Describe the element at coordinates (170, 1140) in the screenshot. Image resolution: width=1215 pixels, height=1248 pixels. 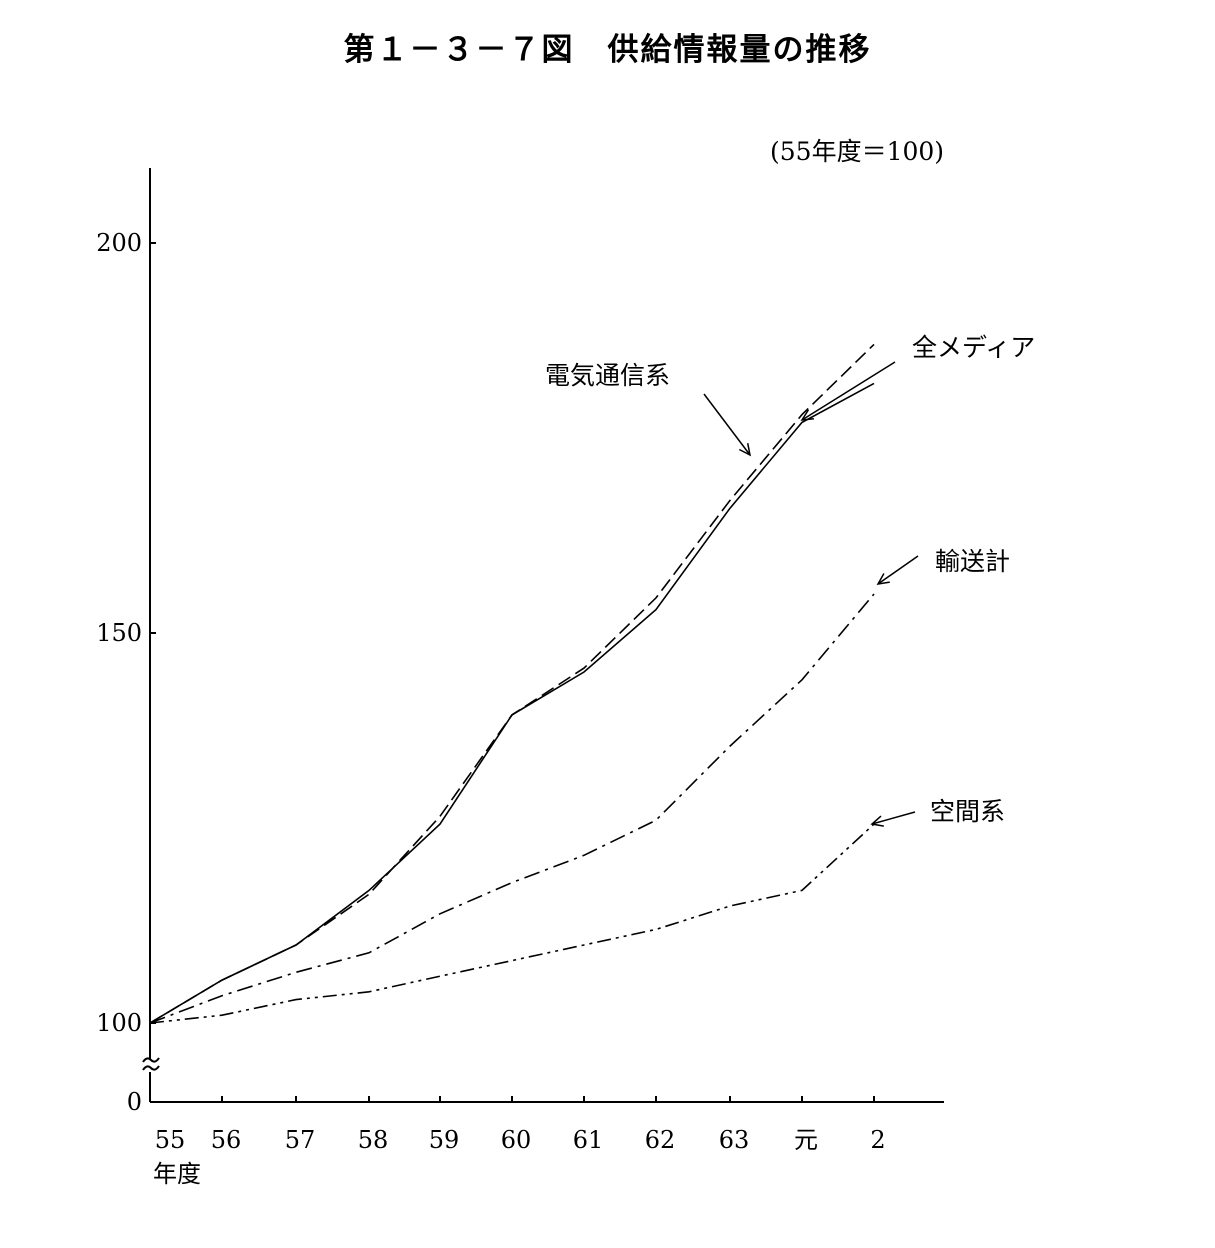
I see `x-tick-label: 55` at that location.